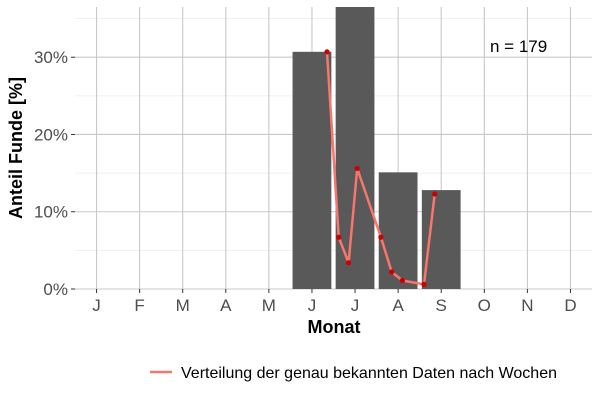 Image resolution: width=600 pixels, height=400 pixels. I want to click on x-tick-label: O, so click(484, 305).